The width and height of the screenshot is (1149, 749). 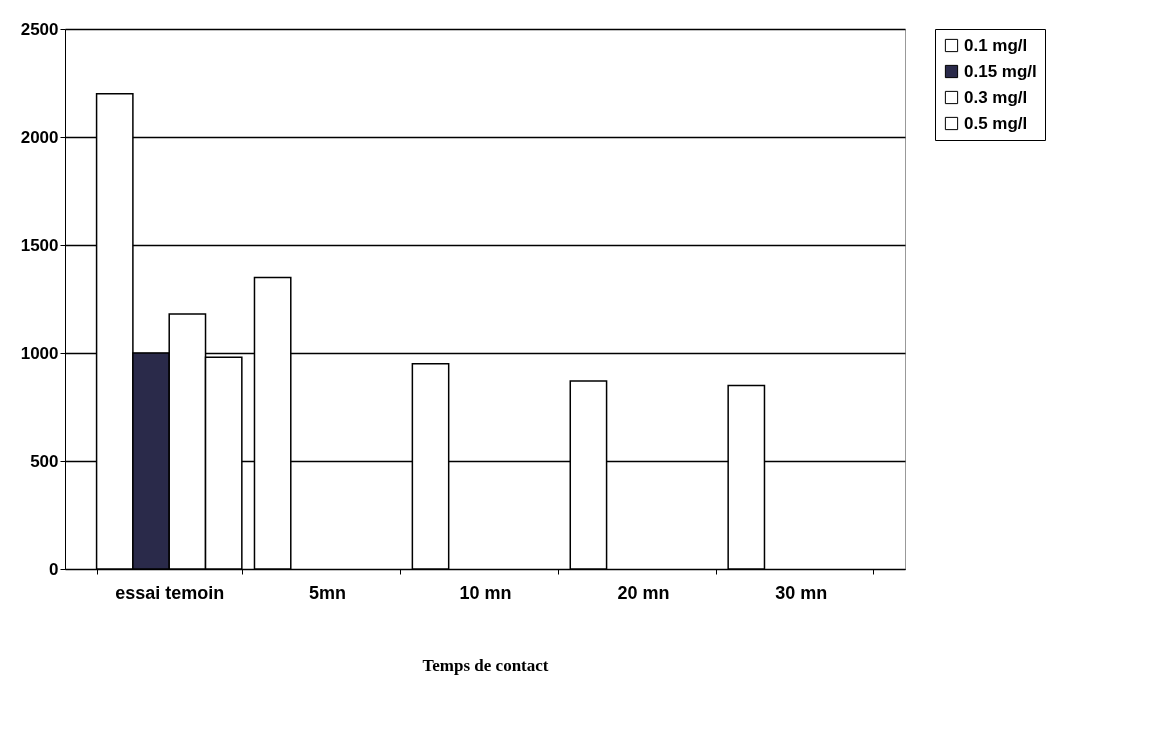 I want to click on x-tick-label: 10 mn, so click(x=485, y=592).